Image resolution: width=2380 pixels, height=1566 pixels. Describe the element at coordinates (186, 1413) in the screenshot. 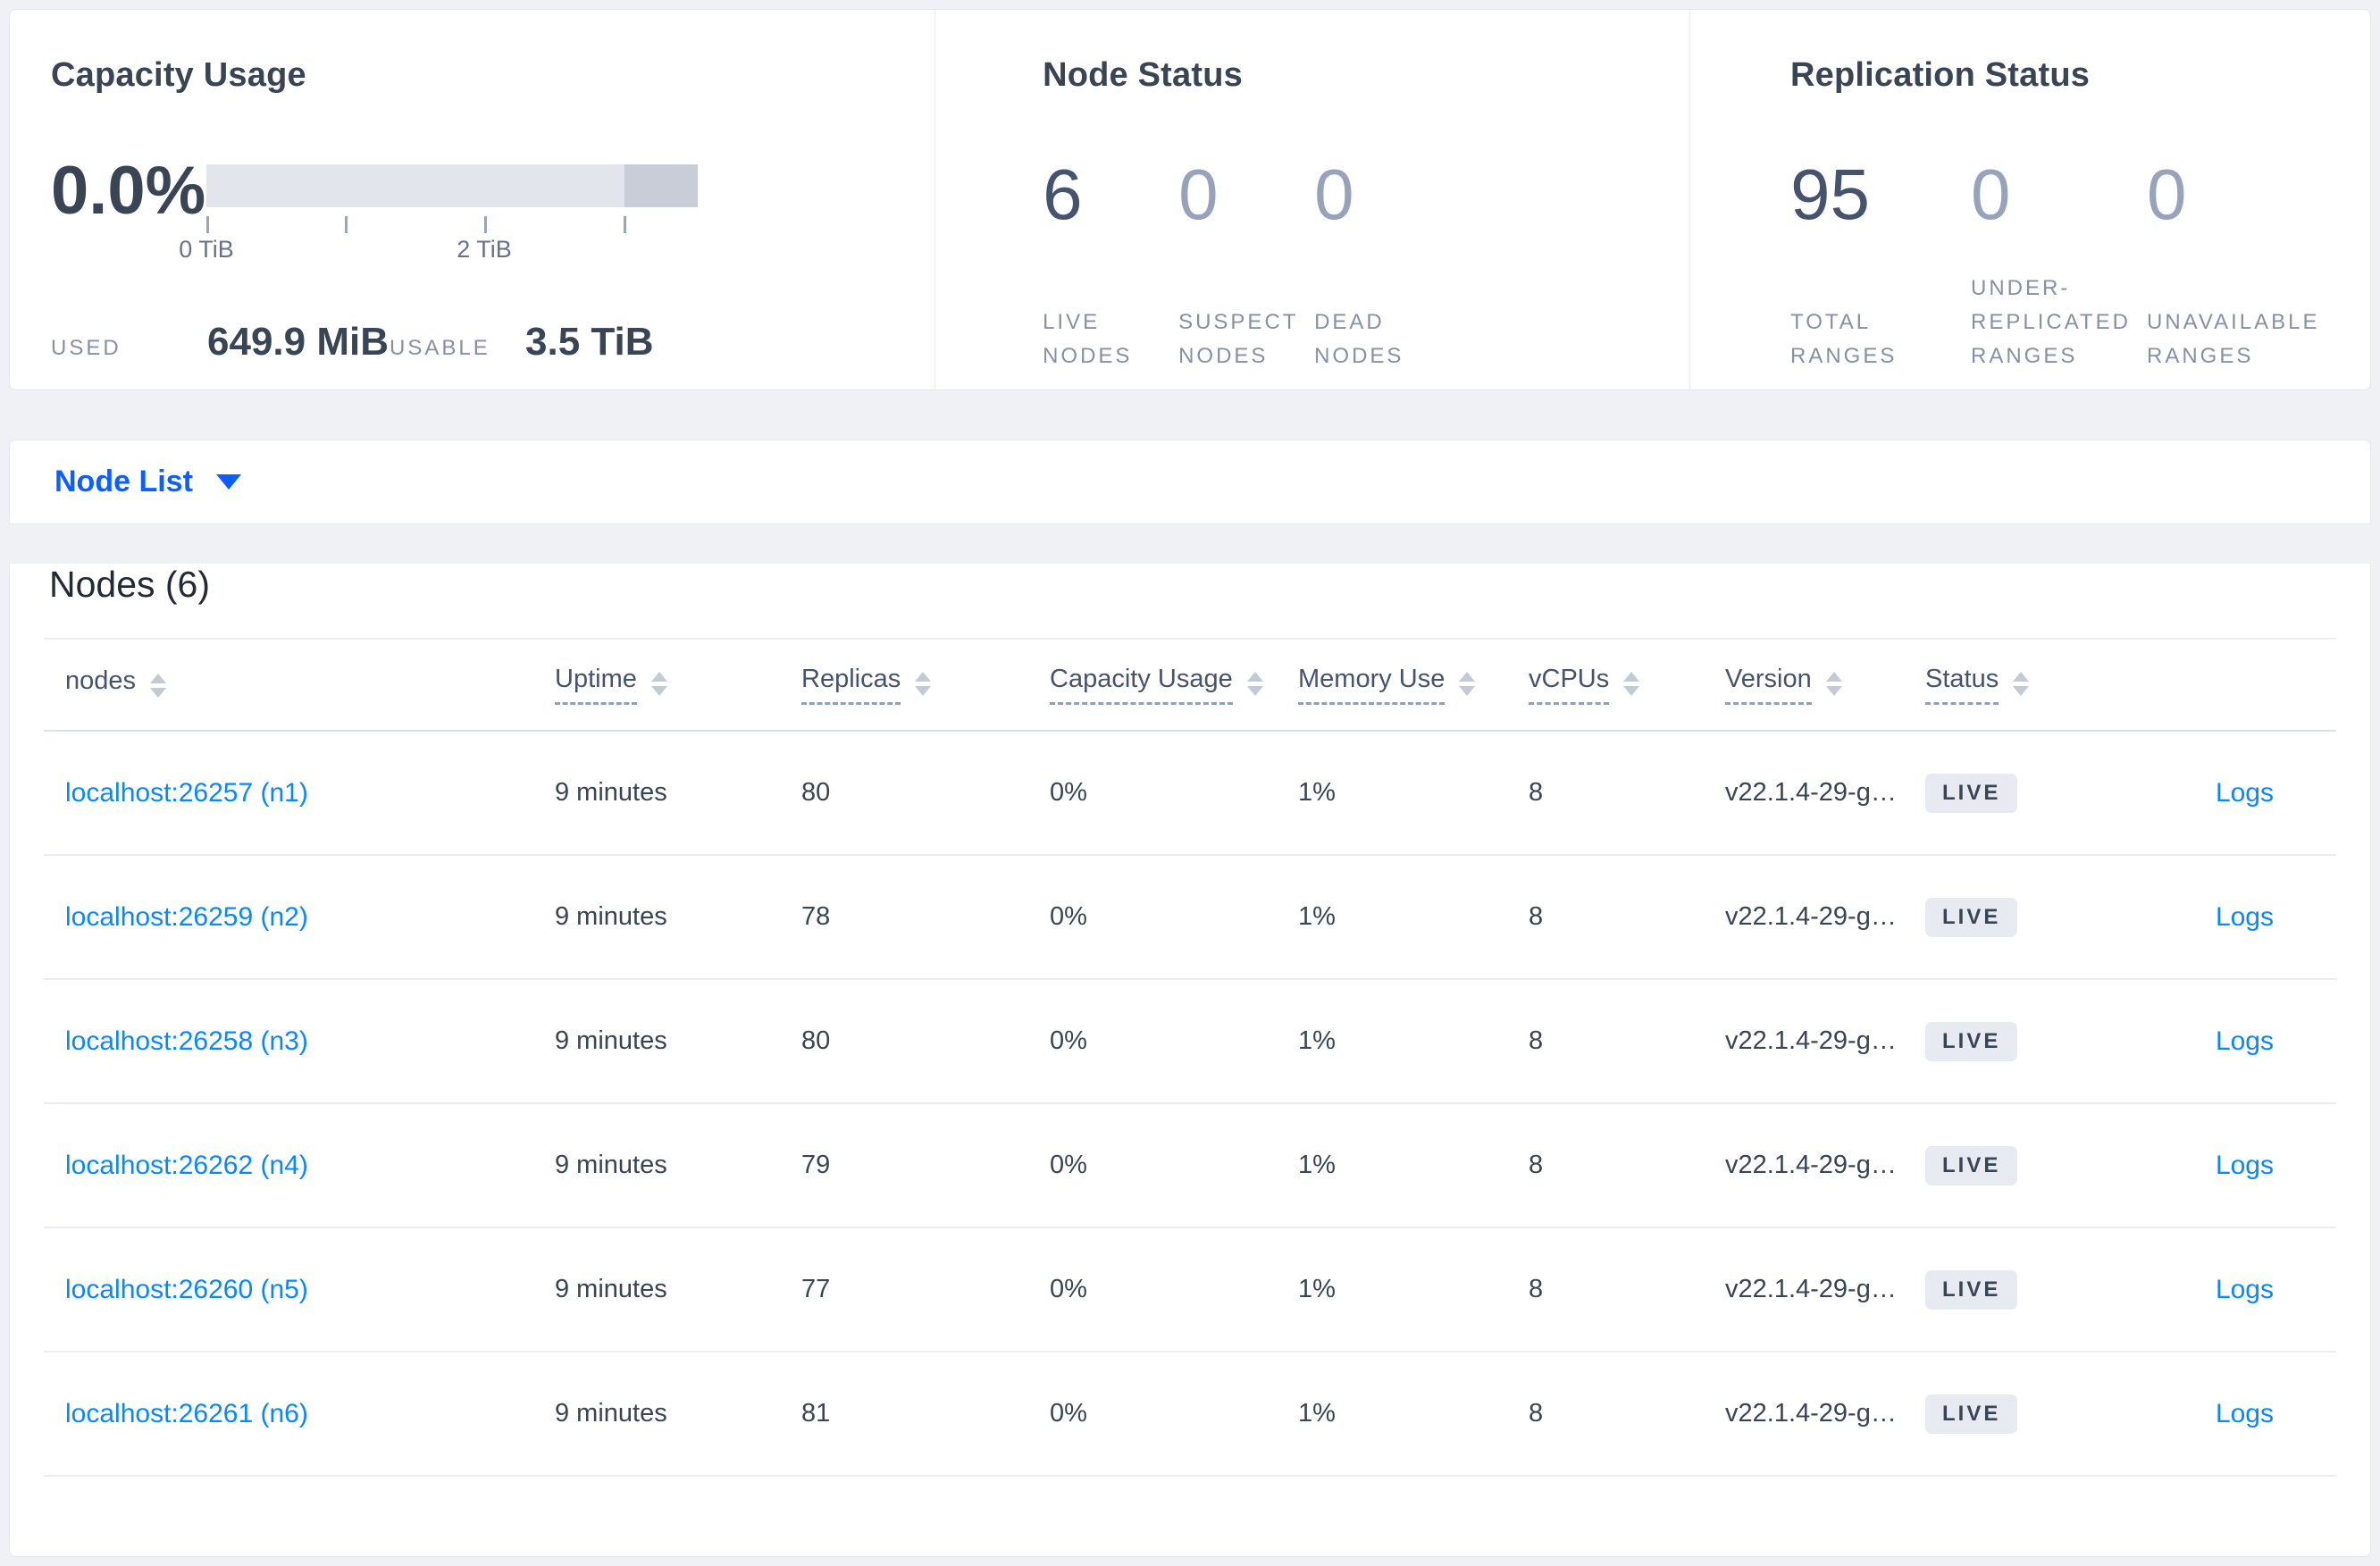

I see `node-address-link: localhost:26261 (n6)` at that location.